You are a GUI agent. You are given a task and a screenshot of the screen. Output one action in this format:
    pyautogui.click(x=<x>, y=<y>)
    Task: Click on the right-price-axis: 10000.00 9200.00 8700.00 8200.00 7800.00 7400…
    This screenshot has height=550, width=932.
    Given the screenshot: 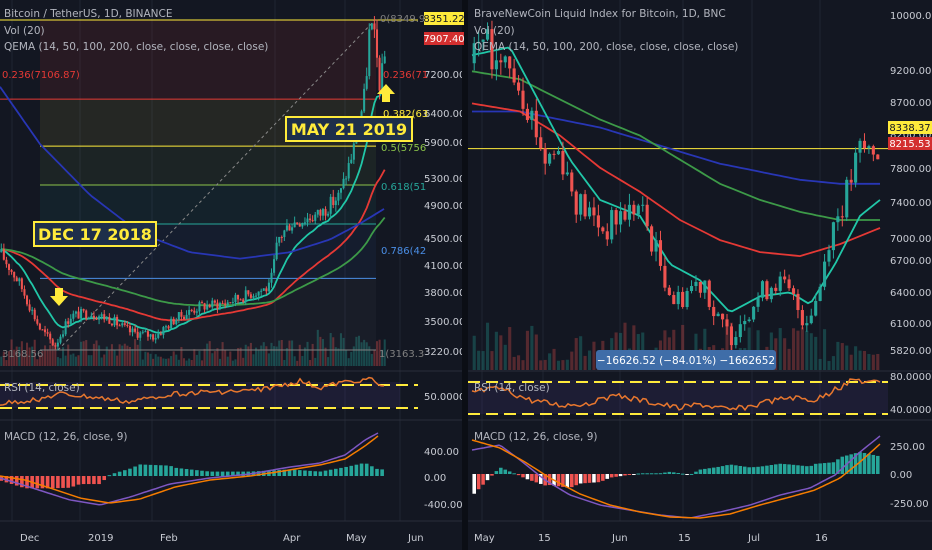 What is the action you would take?
    pyautogui.click(x=911, y=260)
    